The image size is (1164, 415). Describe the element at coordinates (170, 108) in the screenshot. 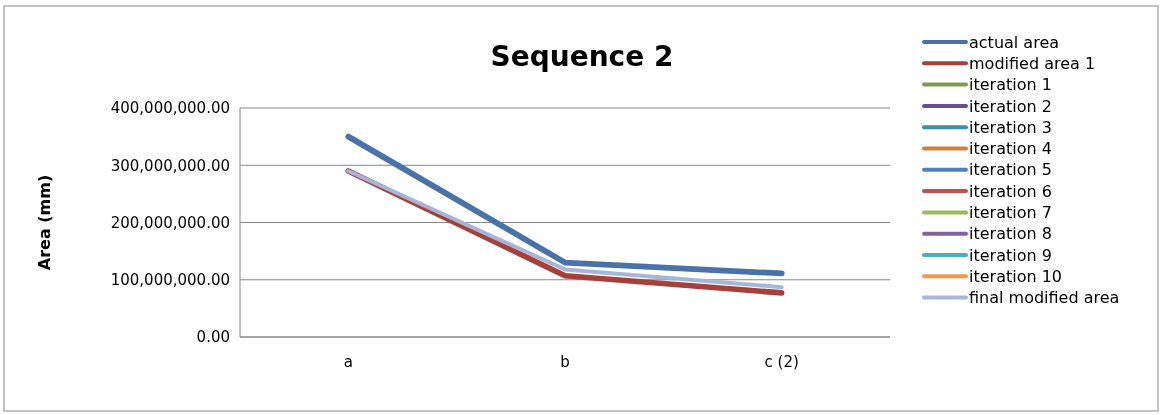

I see `y-tick-label: 400,000,000.00` at that location.